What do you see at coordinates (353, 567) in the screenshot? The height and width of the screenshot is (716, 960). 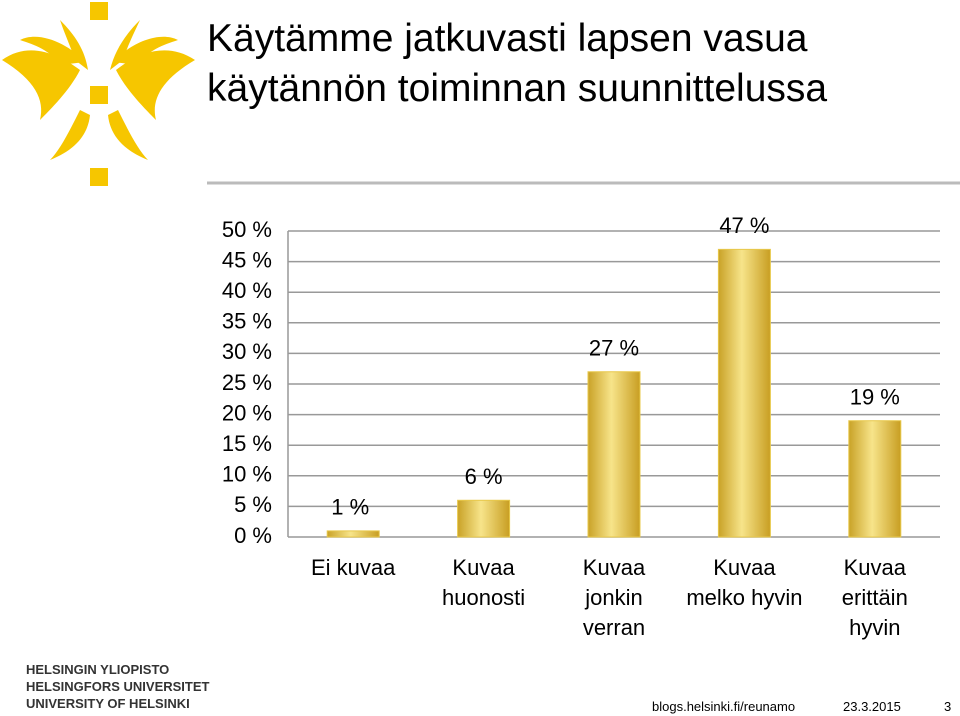 I see `x-tick-label: Ei kuvaa` at bounding box center [353, 567].